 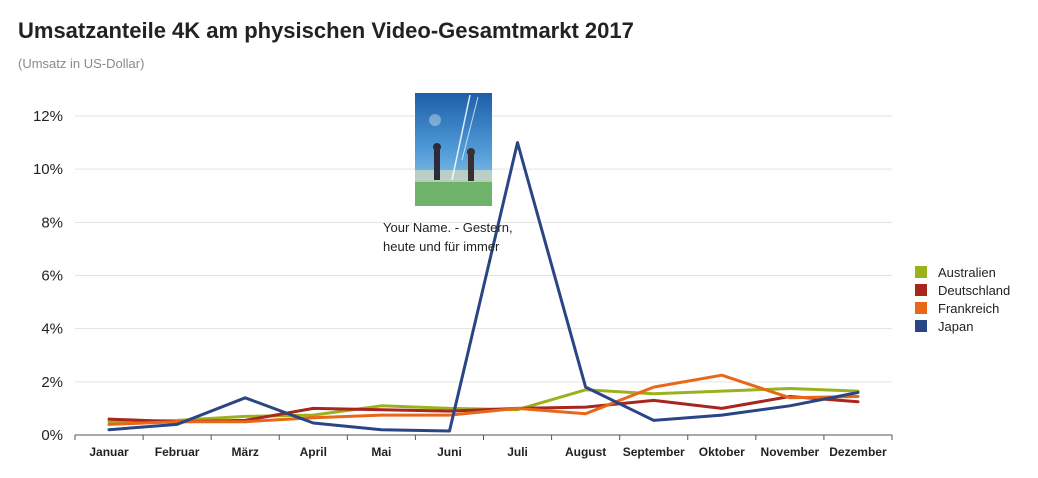 What do you see at coordinates (313, 452) in the screenshot?
I see `x-tick-label: April` at bounding box center [313, 452].